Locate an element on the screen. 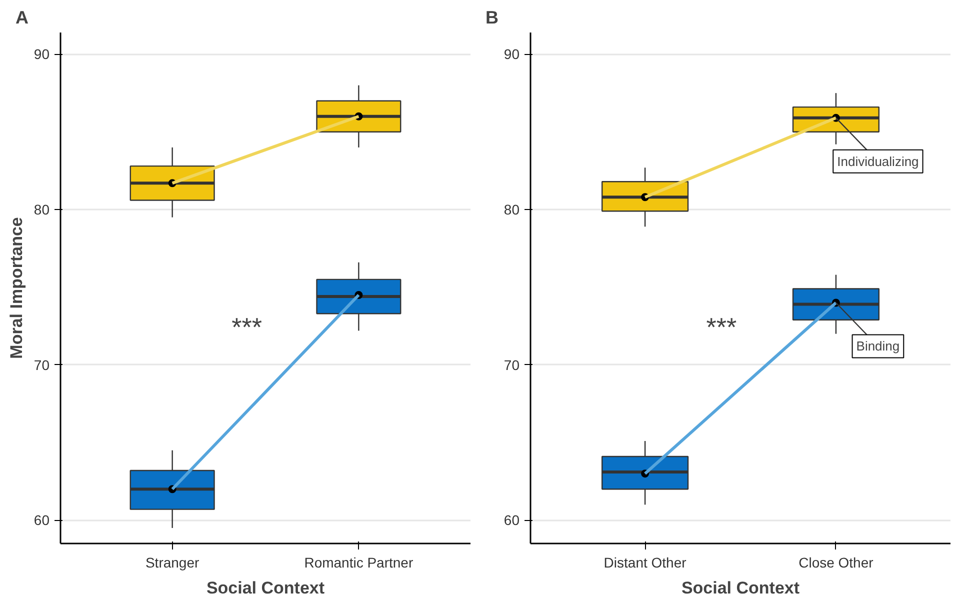 The height and width of the screenshot is (602, 960). chart-title: B is located at coordinates (492, 18).